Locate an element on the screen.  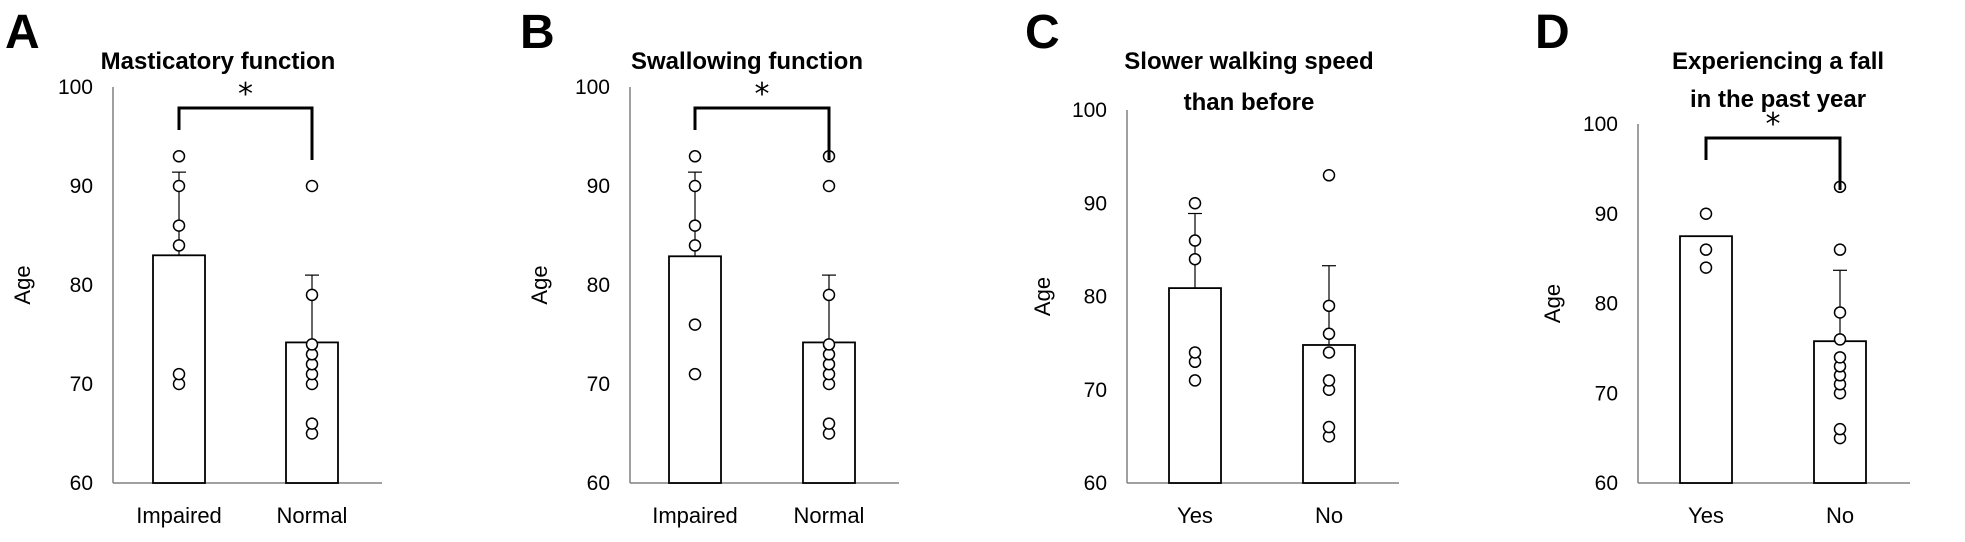
chart-title: Experiencing a fall is located at coordinates (1778, 61).